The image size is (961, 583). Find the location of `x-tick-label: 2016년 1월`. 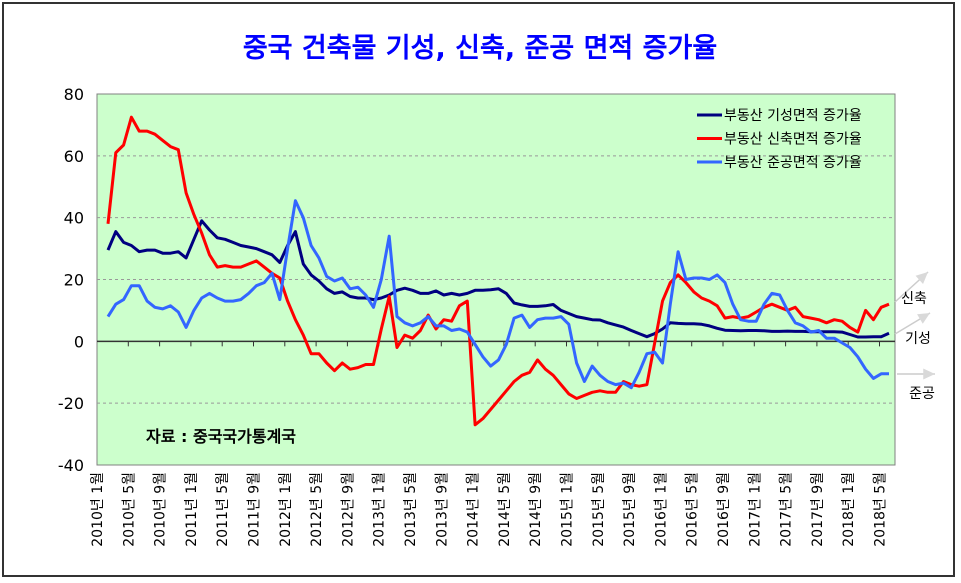

x-tick-label: 2016년 1월 is located at coordinates (661, 509).